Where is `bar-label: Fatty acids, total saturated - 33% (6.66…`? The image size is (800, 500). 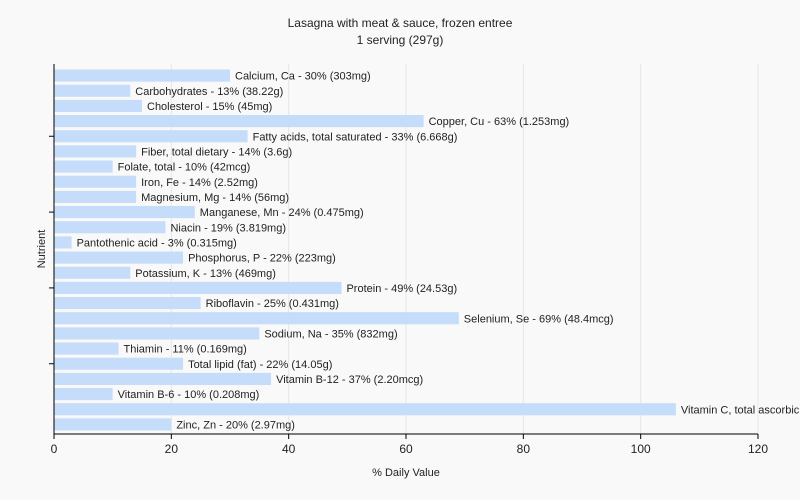 bar-label: Fatty acids, total saturated - 33% (6.66… is located at coordinates (355, 137).